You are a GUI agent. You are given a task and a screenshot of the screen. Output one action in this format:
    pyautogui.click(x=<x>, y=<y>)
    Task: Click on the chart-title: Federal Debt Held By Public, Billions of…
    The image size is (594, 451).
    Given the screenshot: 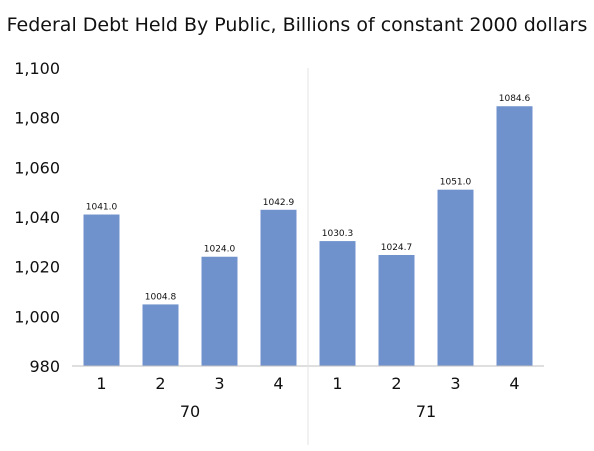 What is the action you would take?
    pyautogui.click(x=297, y=25)
    